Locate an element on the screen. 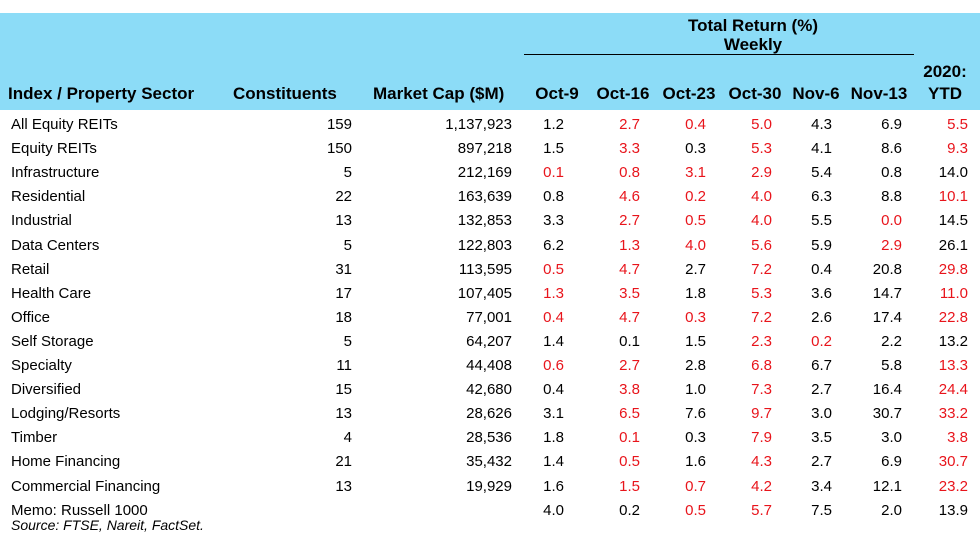 Image resolution: width=980 pixels, height=552 pixels. constituents-value: 15 is located at coordinates (343, 390).